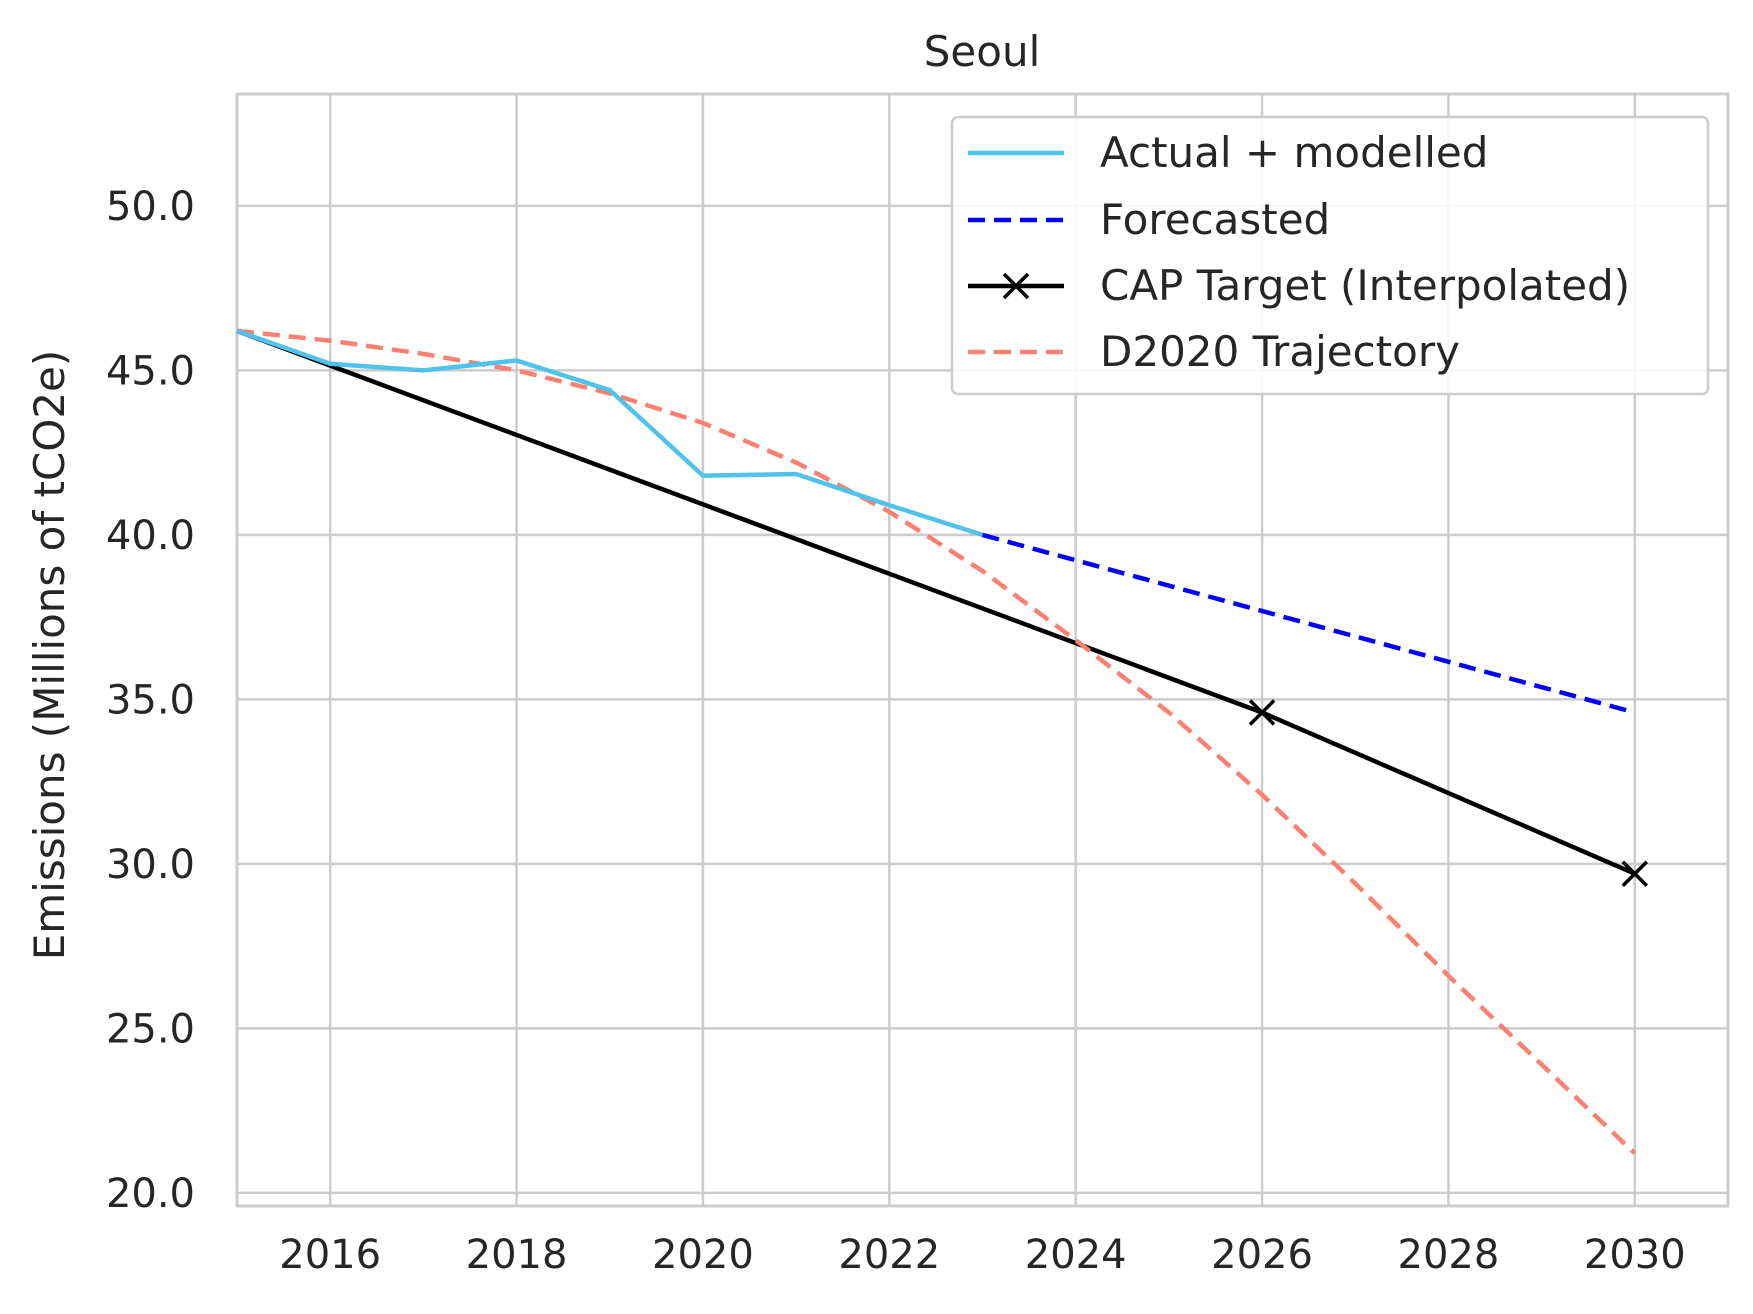 The width and height of the screenshot is (1753, 1314). What do you see at coordinates (610, 433) in the screenshot?
I see `series-line-actual` at bounding box center [610, 433].